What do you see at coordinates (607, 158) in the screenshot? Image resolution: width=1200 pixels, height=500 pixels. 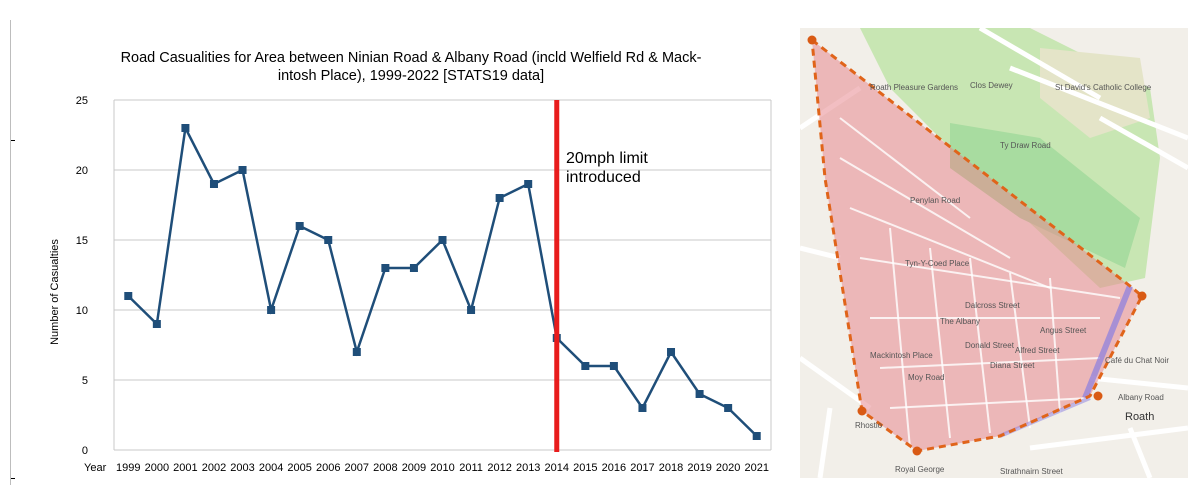 I see `annotation-line1: 20mph limit` at bounding box center [607, 158].